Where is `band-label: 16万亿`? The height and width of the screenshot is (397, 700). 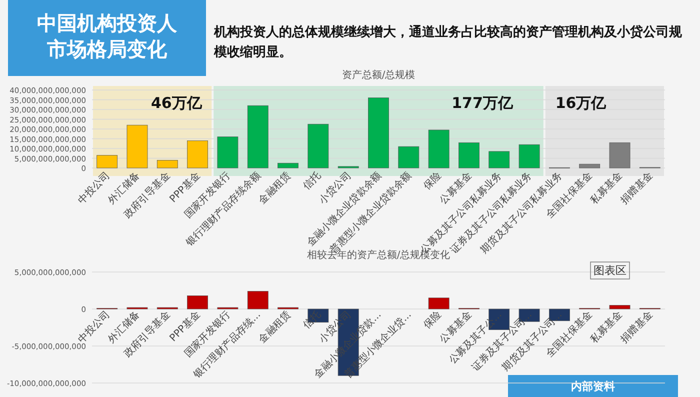 band-label: 16万亿 is located at coordinates (581, 103).